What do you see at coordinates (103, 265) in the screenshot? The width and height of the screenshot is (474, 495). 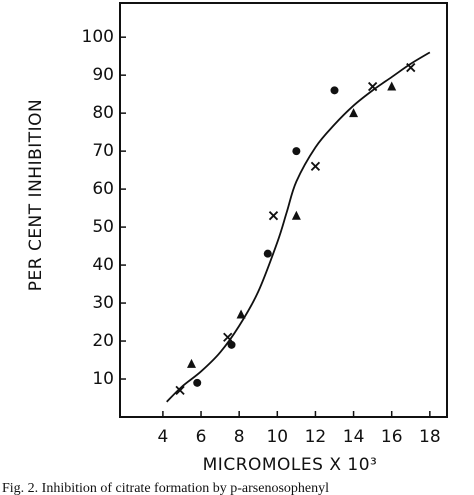 I see `y-tick-label: 40` at bounding box center [103, 265].